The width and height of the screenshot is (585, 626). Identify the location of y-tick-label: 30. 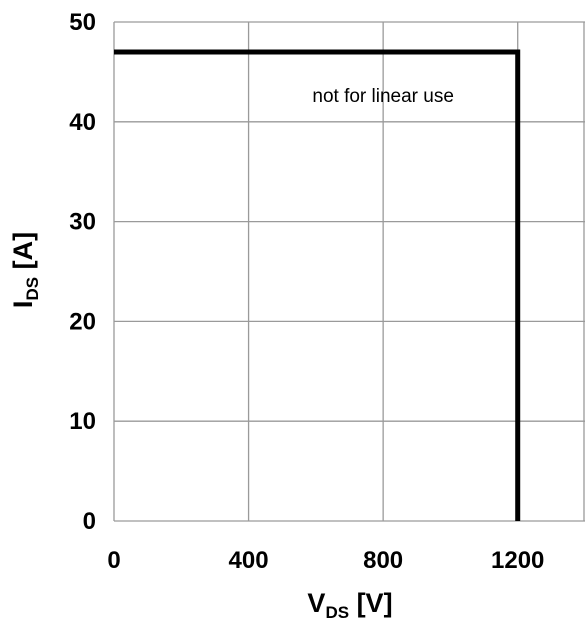
(82, 222).